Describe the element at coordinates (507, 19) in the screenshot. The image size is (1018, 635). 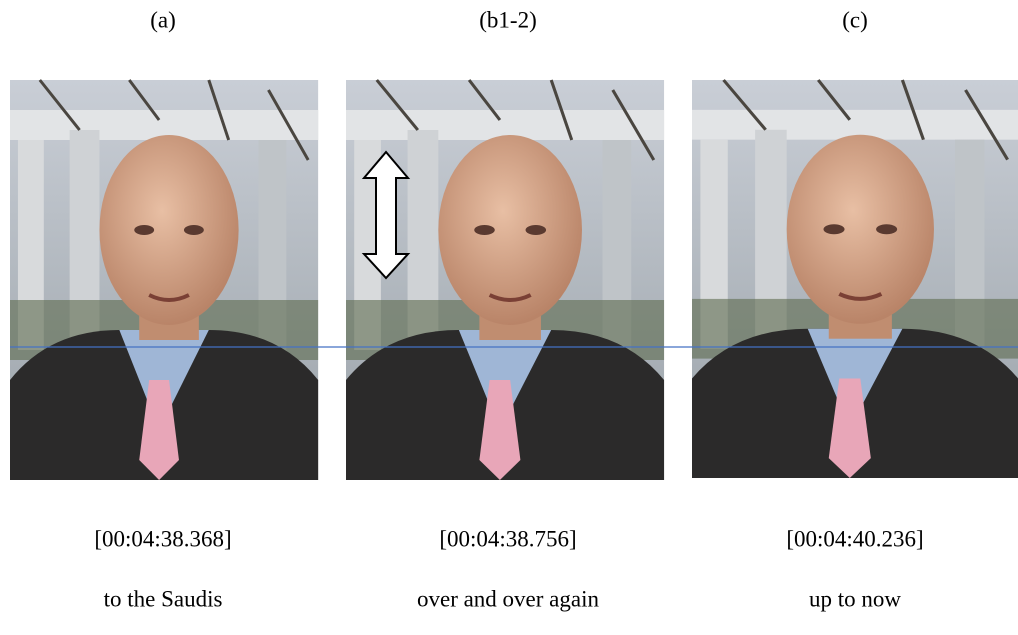
I see `panel-label: (b1-2)` at that location.